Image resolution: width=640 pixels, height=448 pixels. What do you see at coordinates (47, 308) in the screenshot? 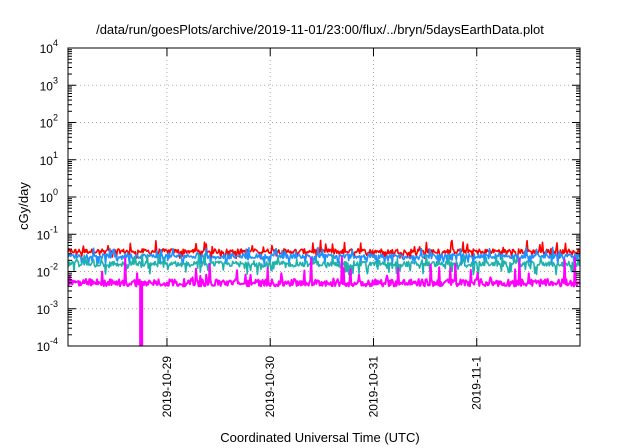
I see `y-tick-label: 10⁻³` at bounding box center [47, 308].